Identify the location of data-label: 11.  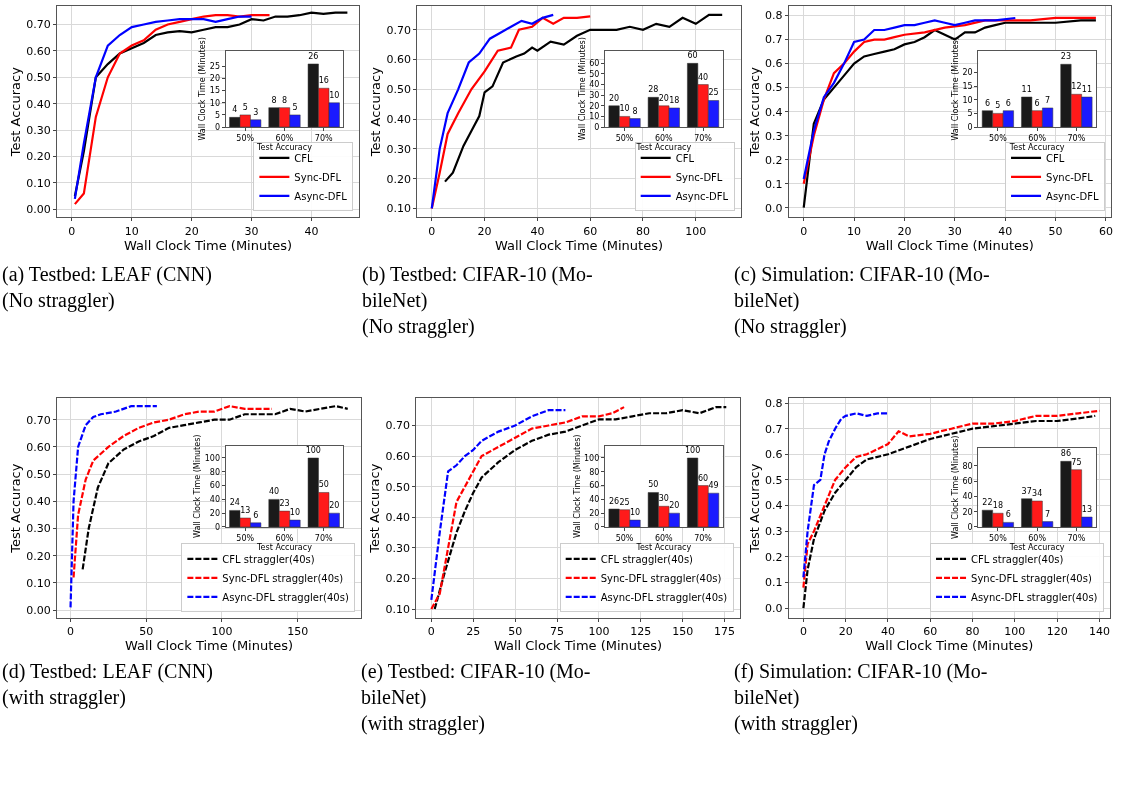
(1026, 90).